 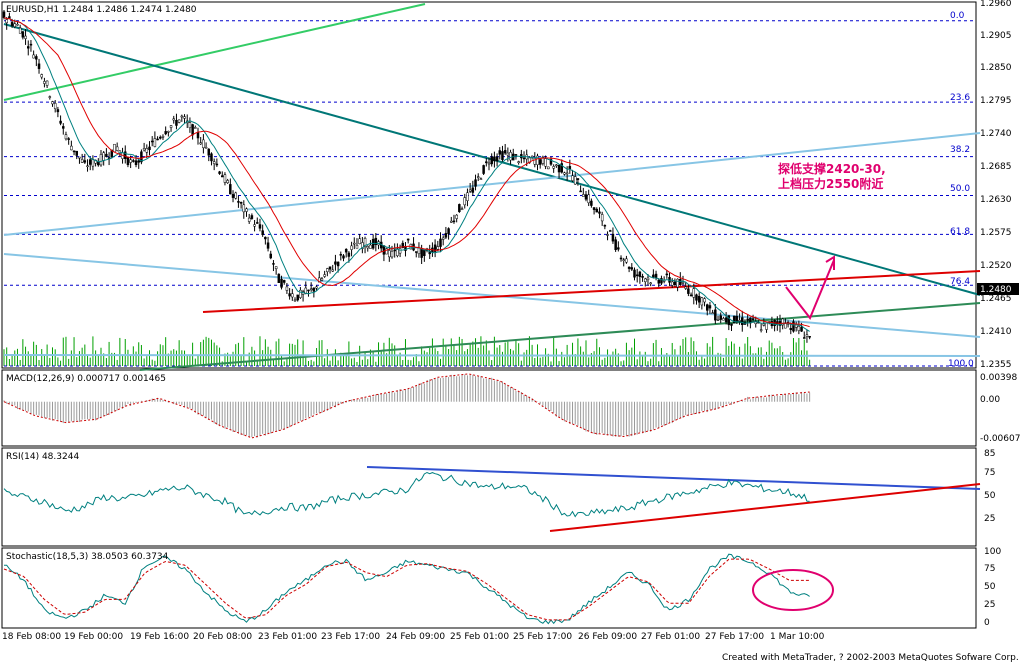 I want to click on annotation-line-2: 上档压力2550附近, so click(x=830, y=183).